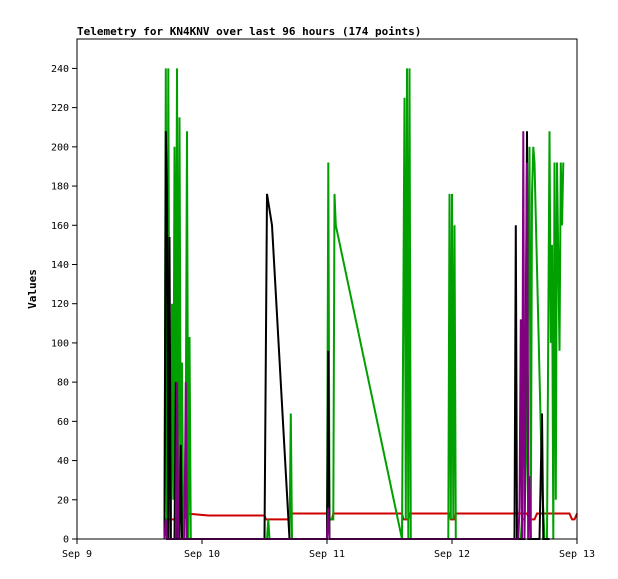  I want to click on x-tick-label: Sep 12, so click(452, 554).